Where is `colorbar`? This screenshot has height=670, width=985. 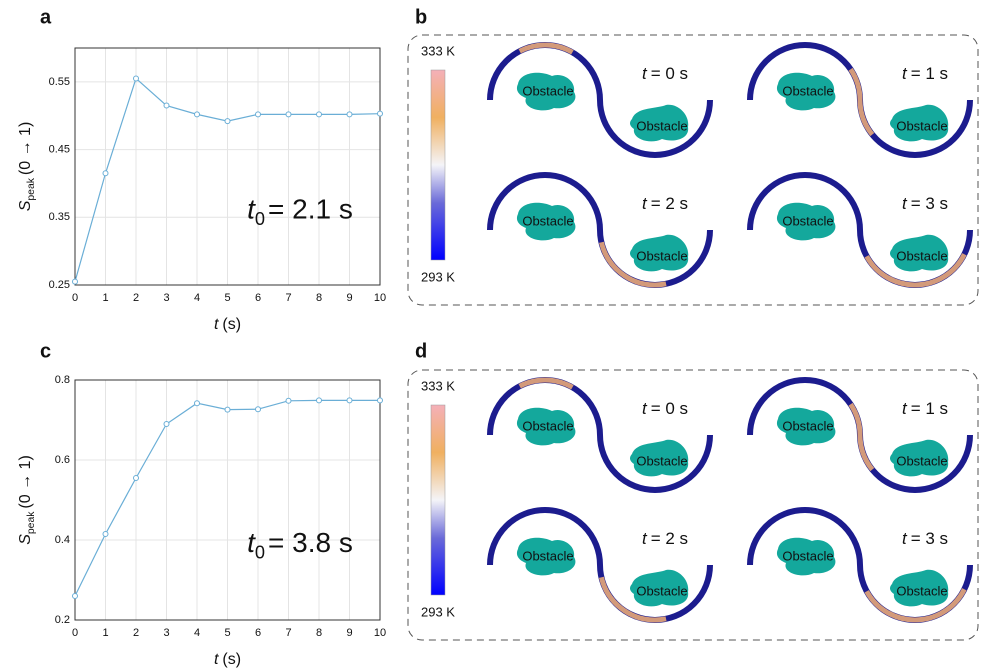 colorbar is located at coordinates (438, 165).